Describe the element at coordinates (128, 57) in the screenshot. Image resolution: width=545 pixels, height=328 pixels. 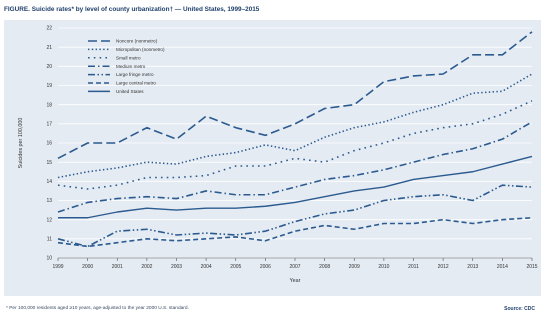
I see `legend-label-2: Small metro` at that location.